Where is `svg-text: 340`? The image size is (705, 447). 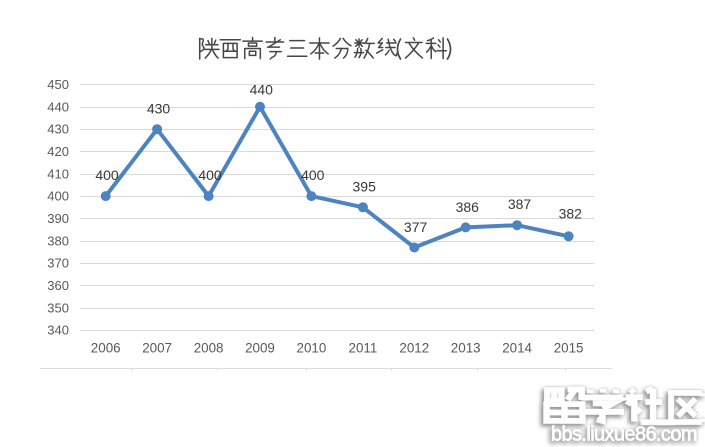
svg-text: 340 is located at coordinates (58, 330).